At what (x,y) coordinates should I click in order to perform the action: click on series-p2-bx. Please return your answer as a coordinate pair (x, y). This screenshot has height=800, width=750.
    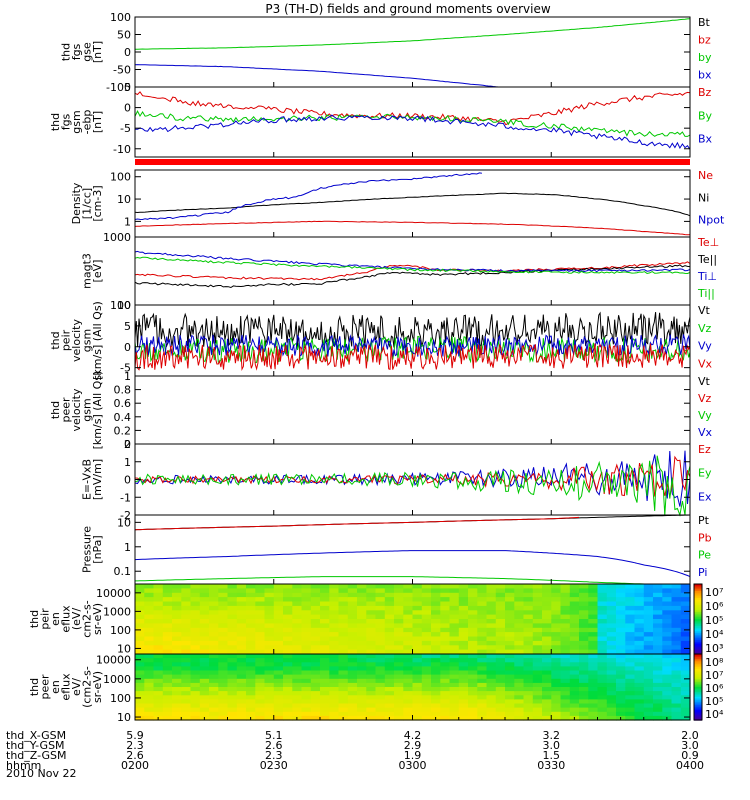
    Looking at the image, I should click on (413, 132).